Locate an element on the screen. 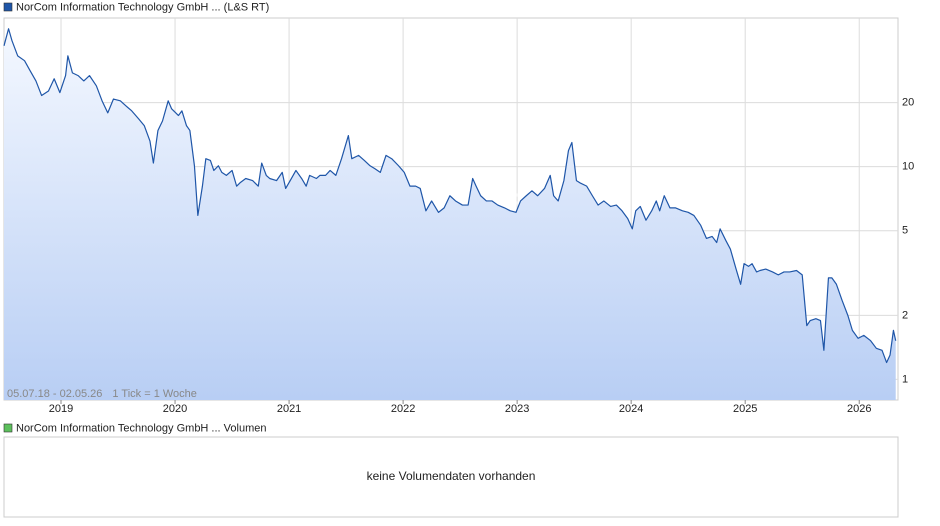  x-tick-label: 2025 is located at coordinates (745, 409).